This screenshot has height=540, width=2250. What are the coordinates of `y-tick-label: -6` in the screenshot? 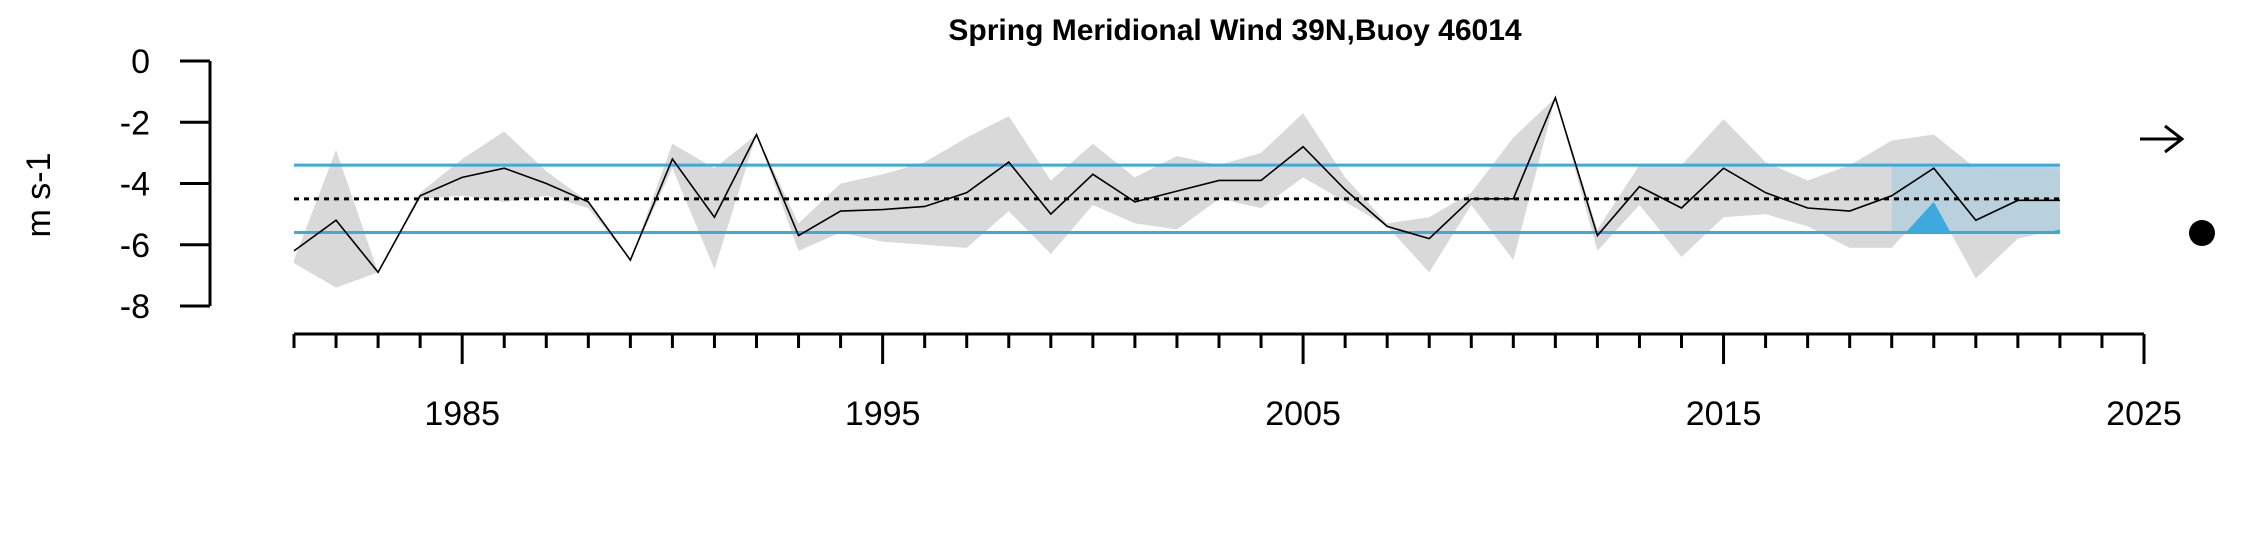 It's located at (135, 246).